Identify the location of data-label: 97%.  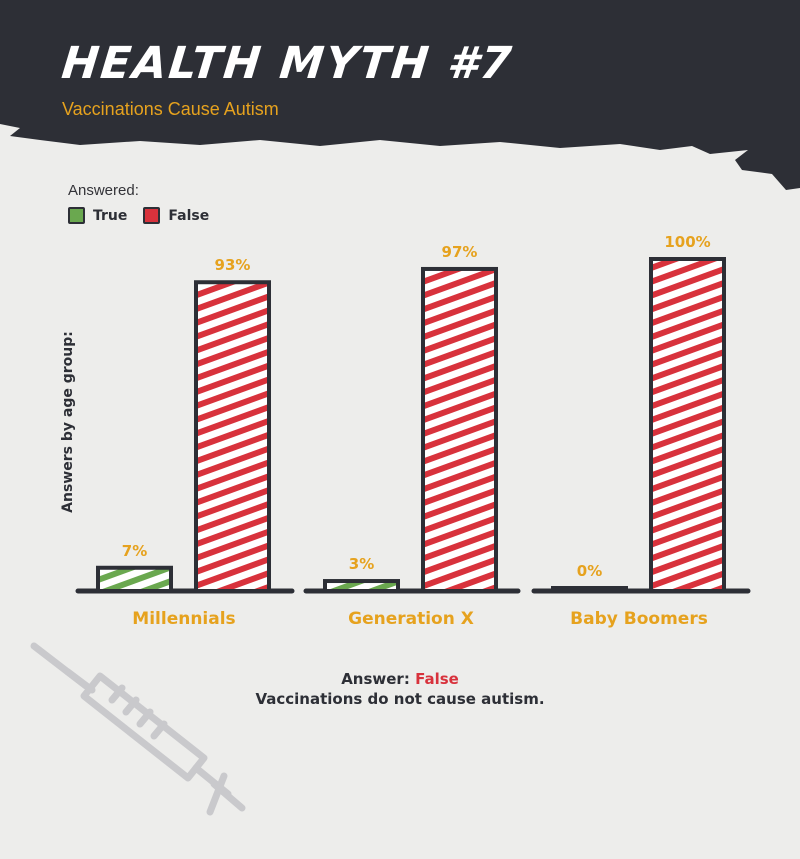
(460, 252).